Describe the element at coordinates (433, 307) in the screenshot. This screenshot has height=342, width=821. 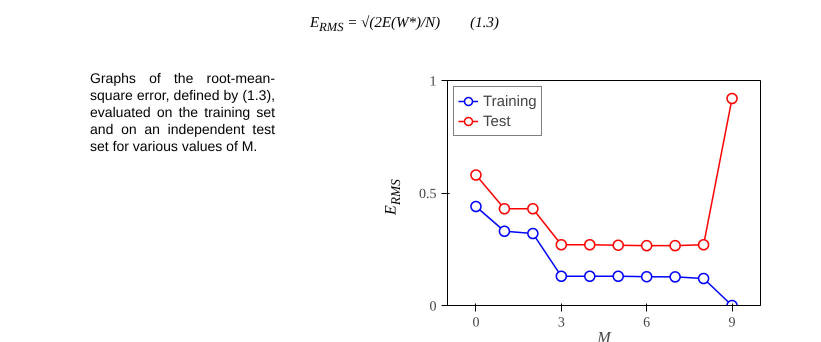
I see `y-tick-label: 0` at that location.